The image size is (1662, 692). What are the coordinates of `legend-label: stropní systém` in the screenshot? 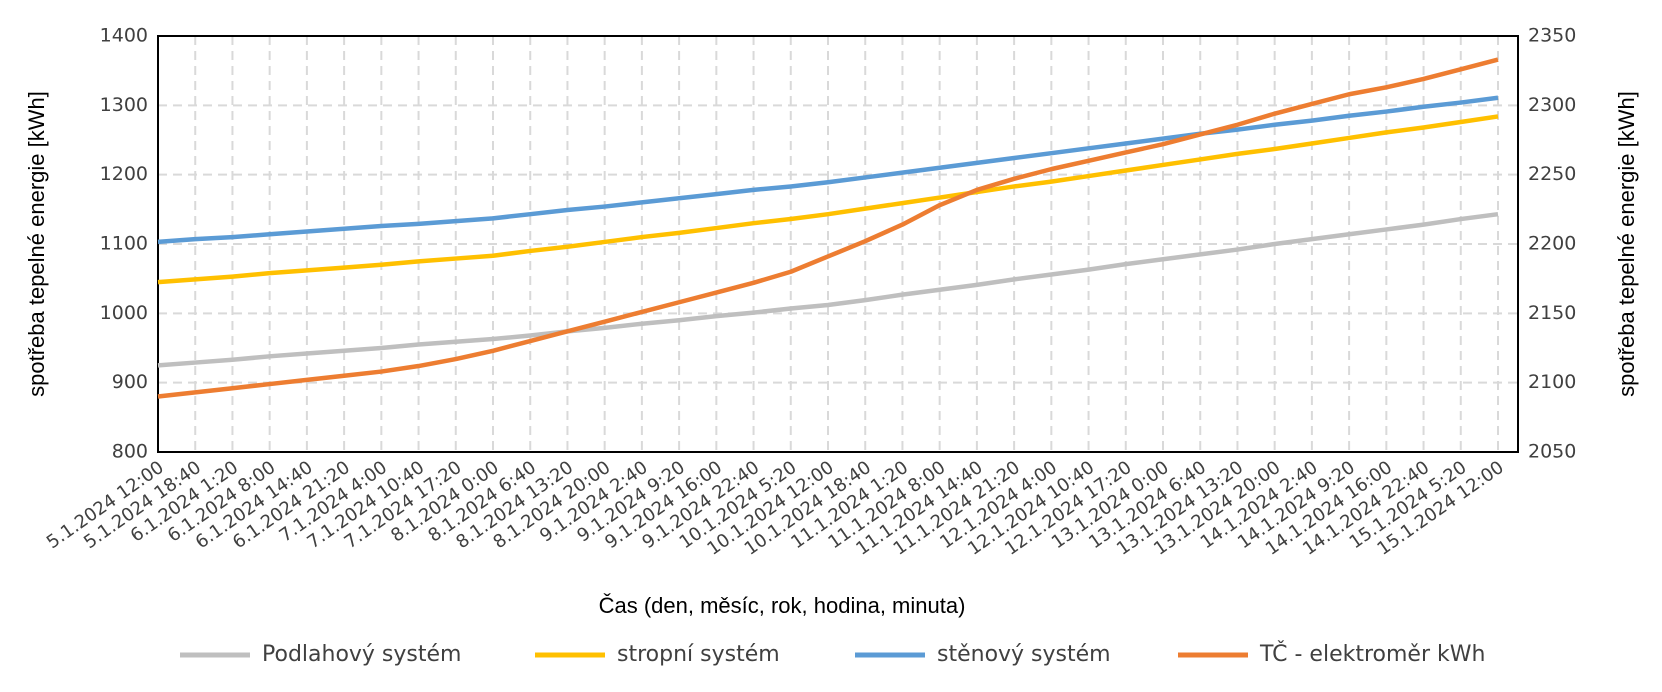 It's located at (698, 654).